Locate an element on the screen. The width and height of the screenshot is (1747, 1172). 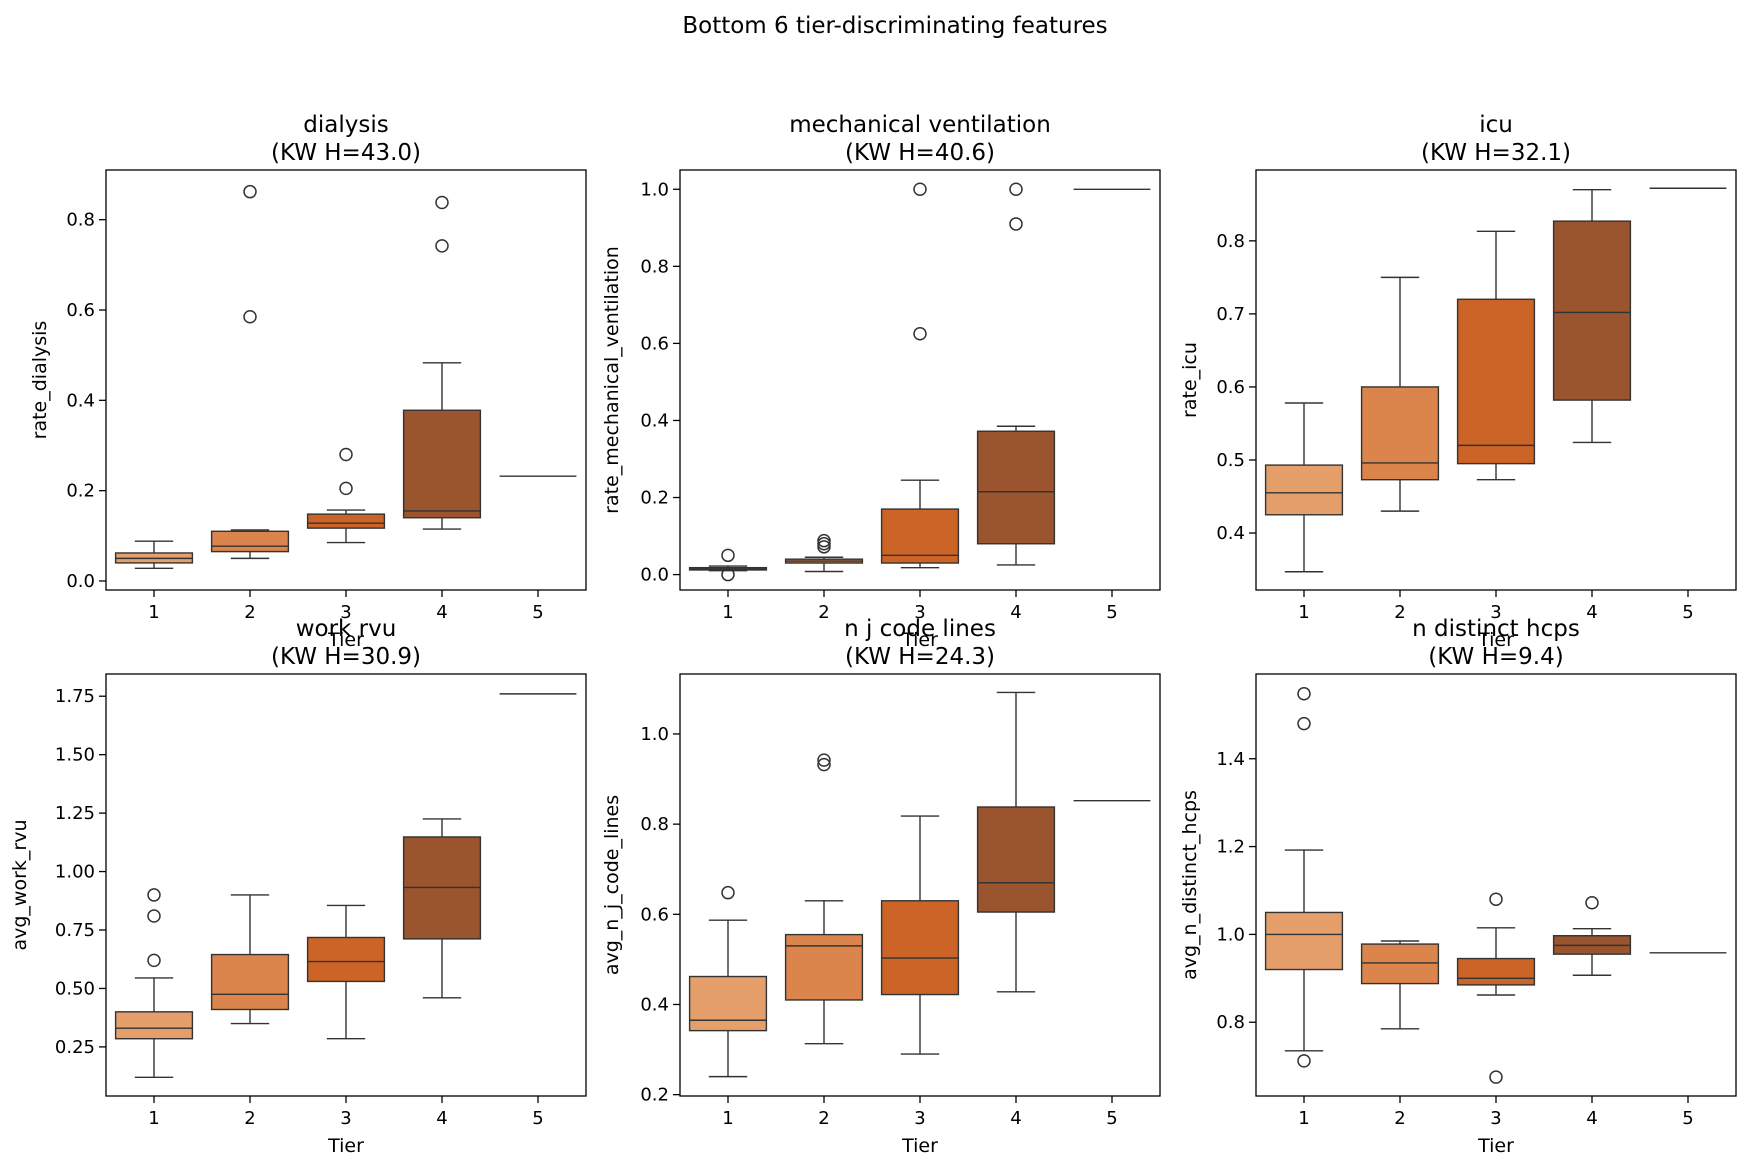
y-tick-label: 0.25 is located at coordinates (75, 1047).